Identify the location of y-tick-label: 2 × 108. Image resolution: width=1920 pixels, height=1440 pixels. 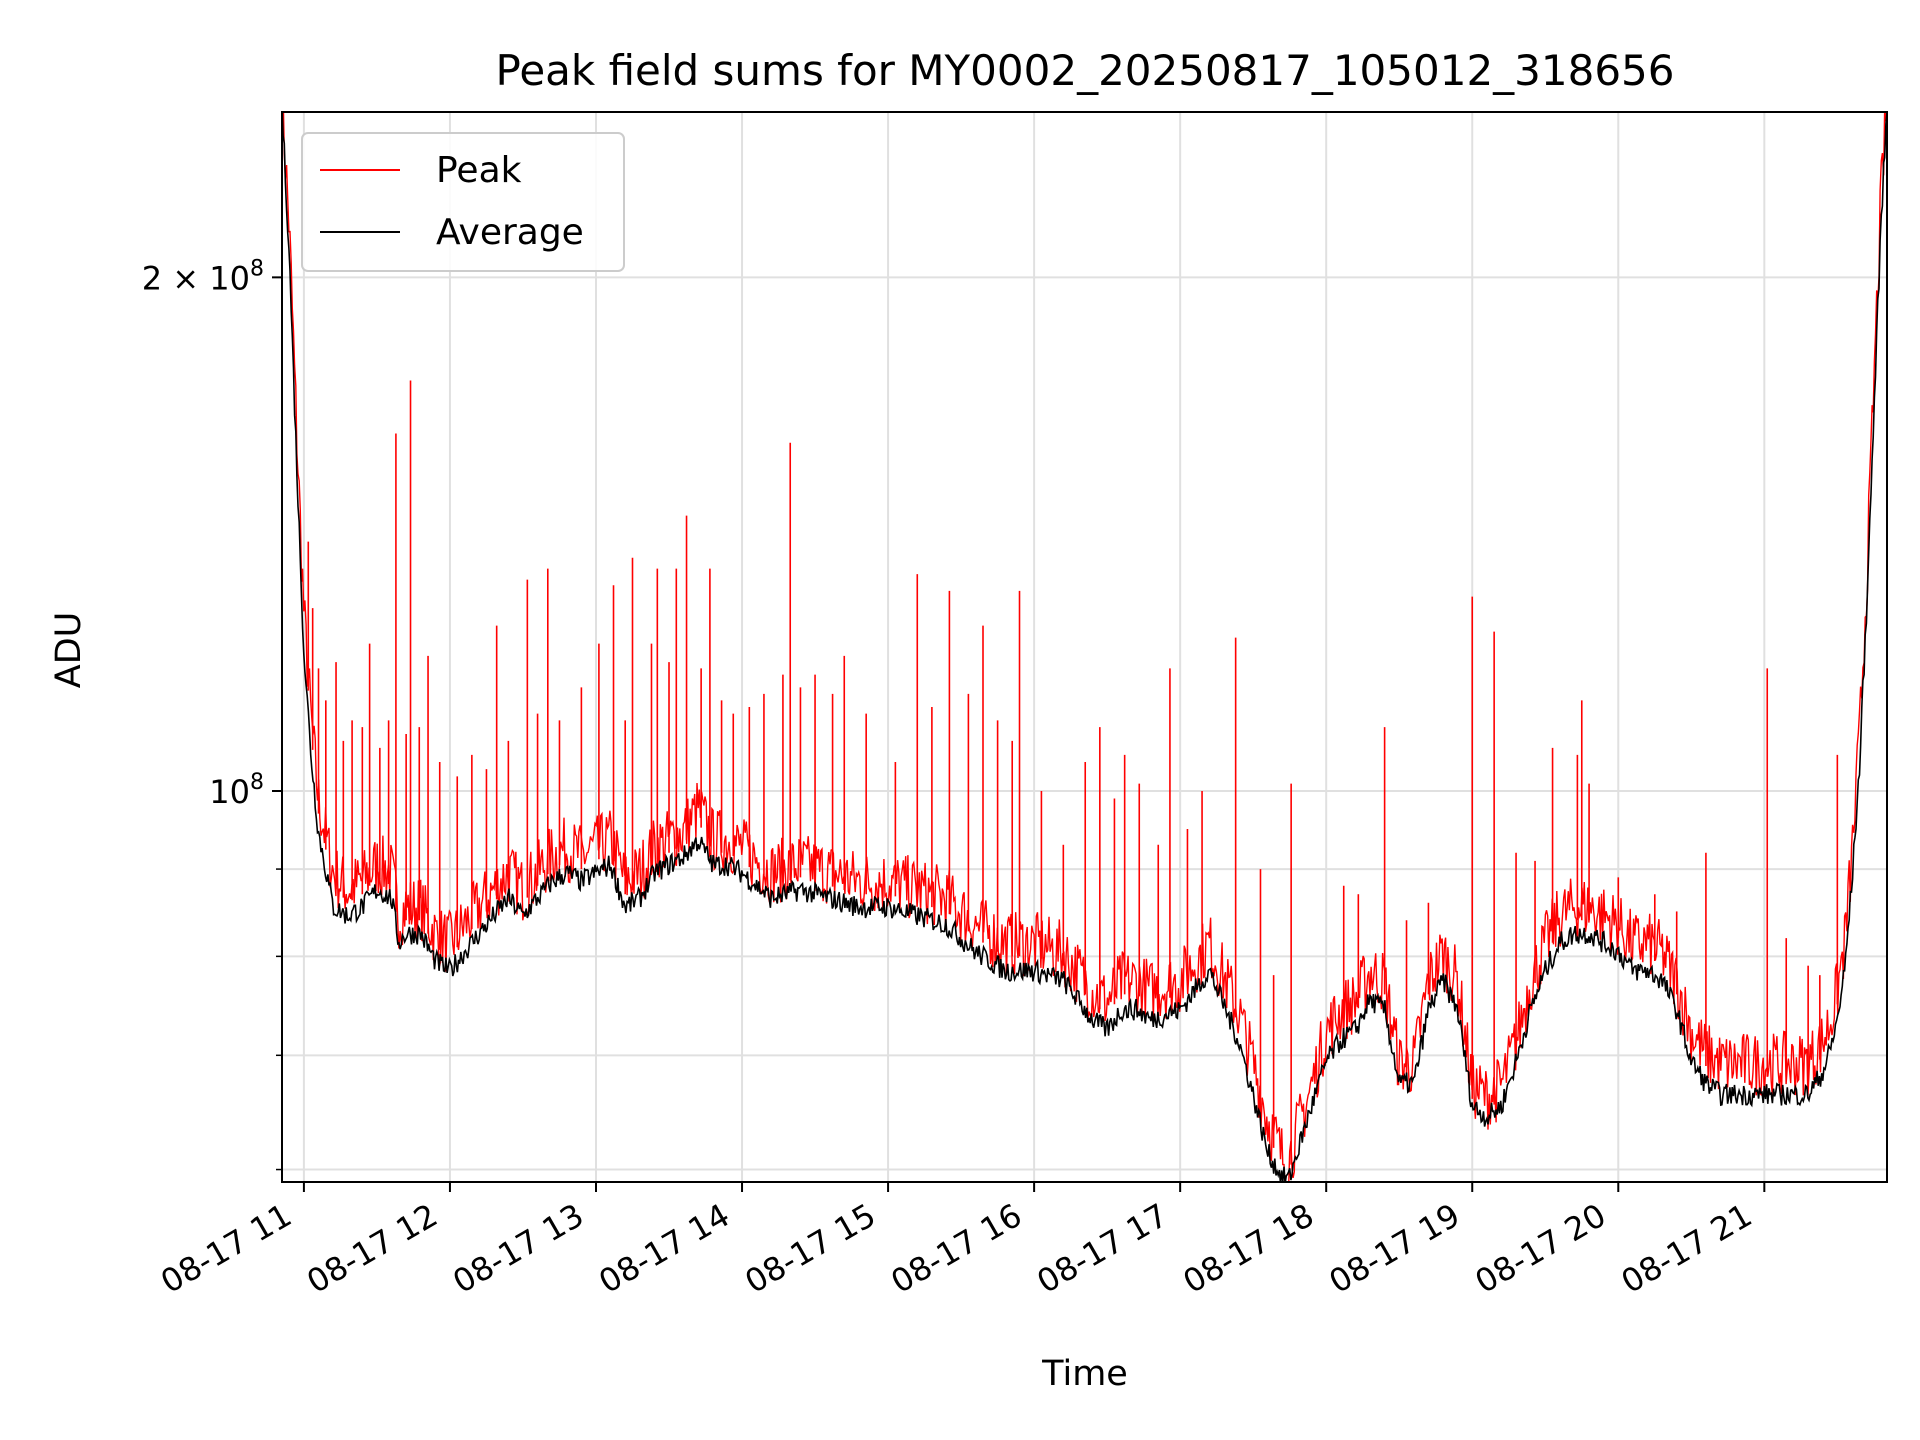
(203, 276).